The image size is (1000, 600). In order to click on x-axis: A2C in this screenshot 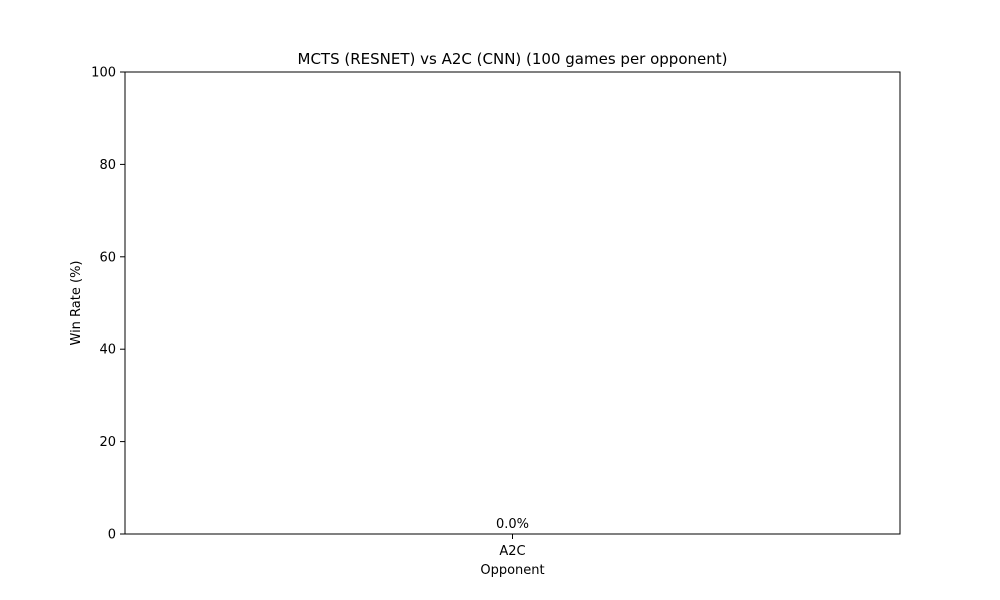, I will do `click(512, 546)`.